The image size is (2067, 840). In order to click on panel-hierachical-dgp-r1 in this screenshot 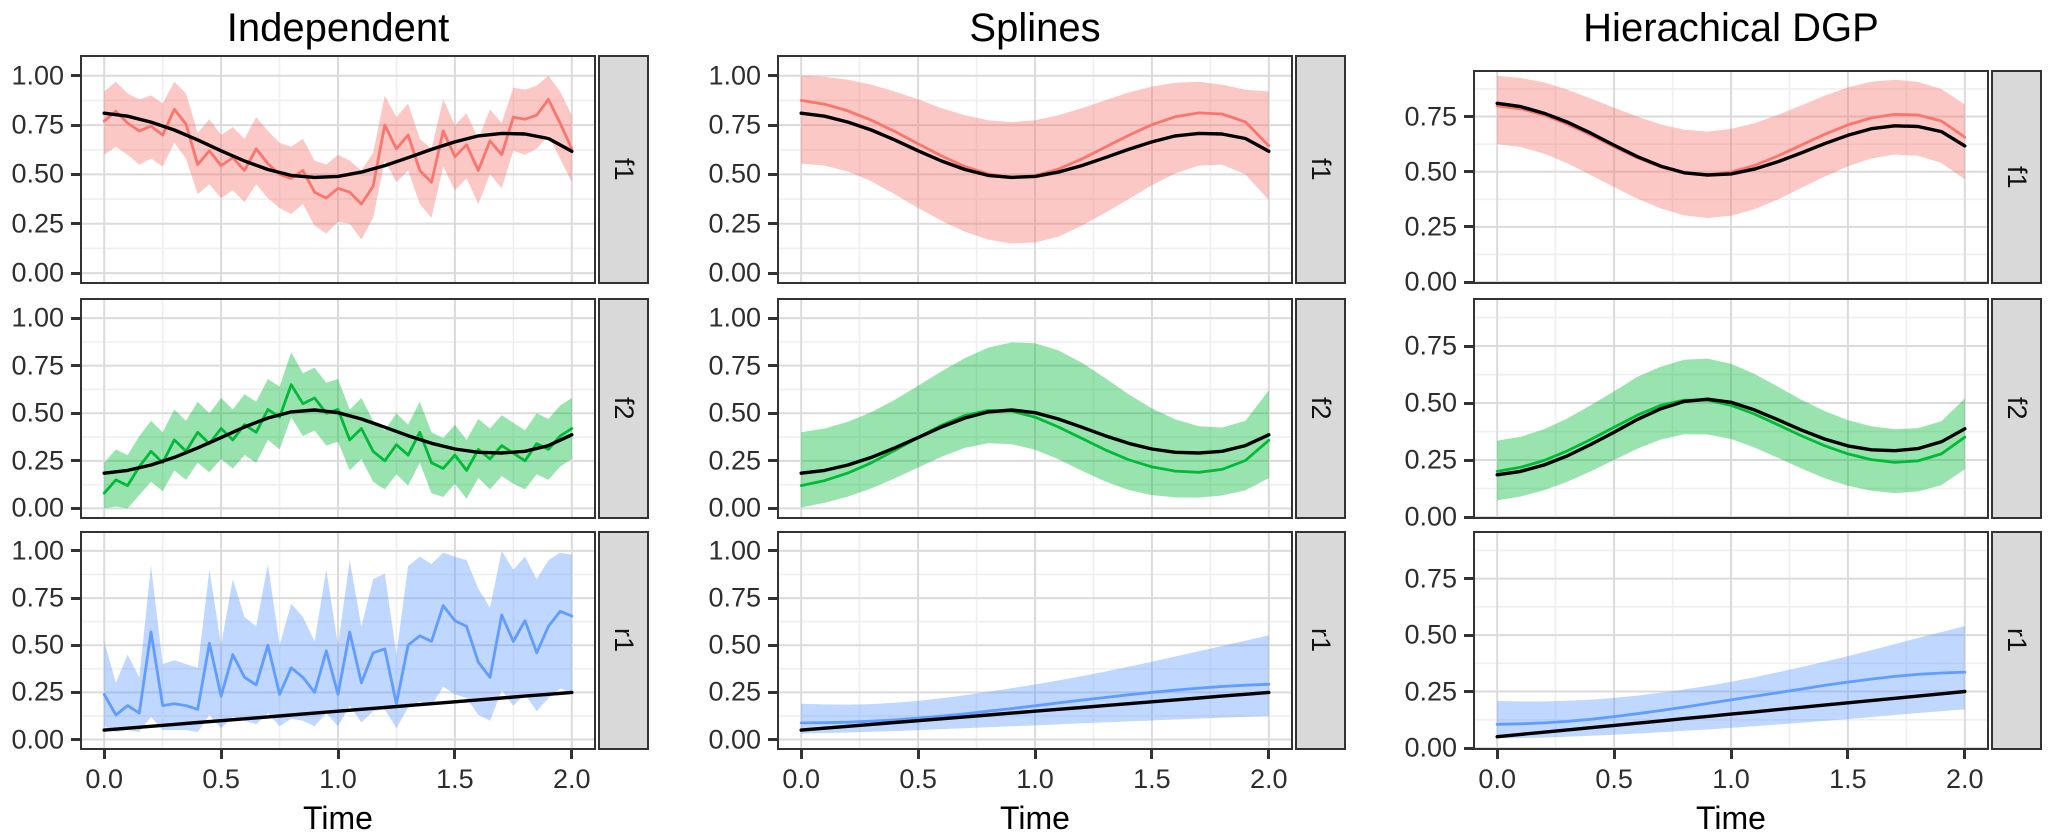, I will do `click(1731, 640)`.